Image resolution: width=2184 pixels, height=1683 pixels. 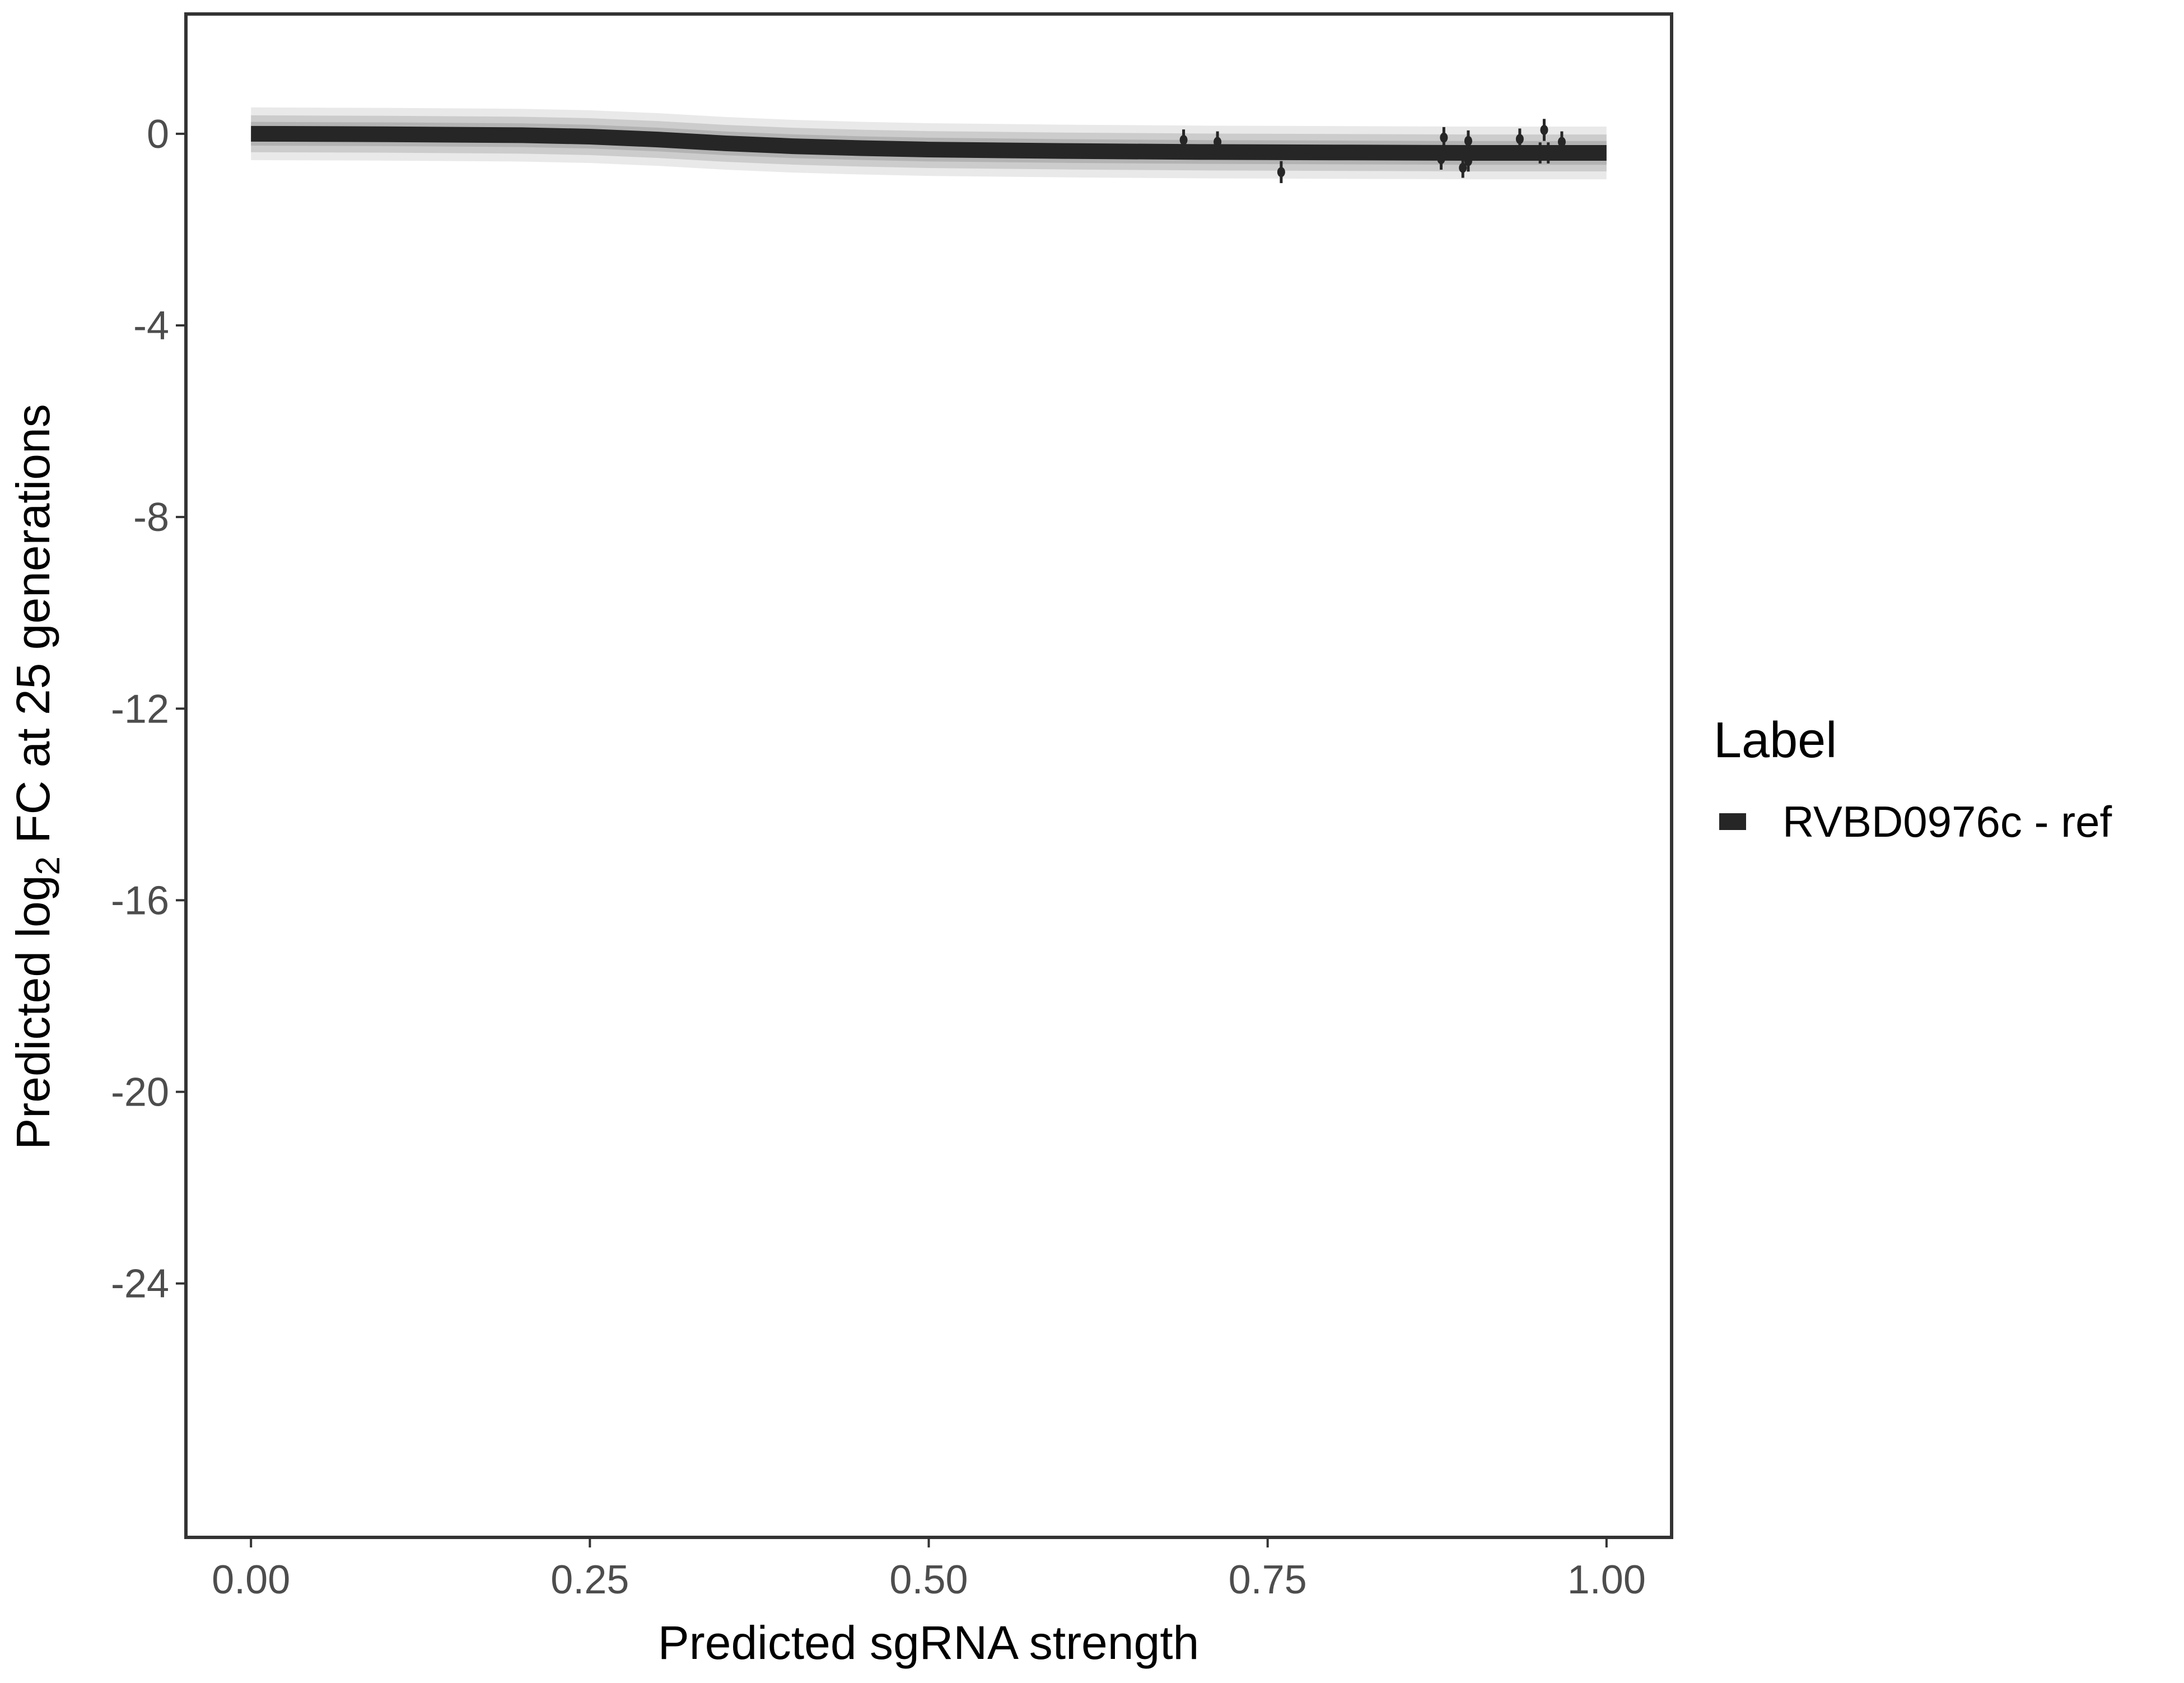 What do you see at coordinates (1947, 822) in the screenshot?
I see `legend-entry-label: RVBD0976c - ref` at bounding box center [1947, 822].